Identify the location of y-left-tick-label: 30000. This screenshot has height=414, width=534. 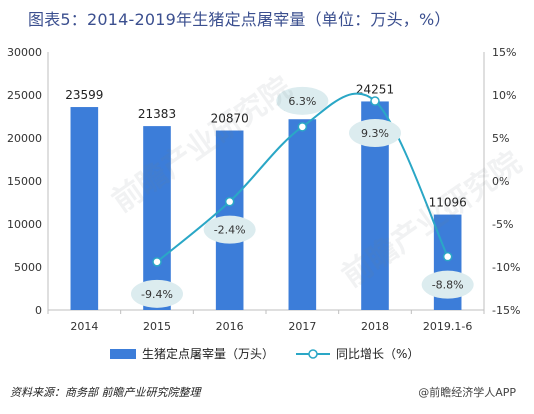
(24, 52).